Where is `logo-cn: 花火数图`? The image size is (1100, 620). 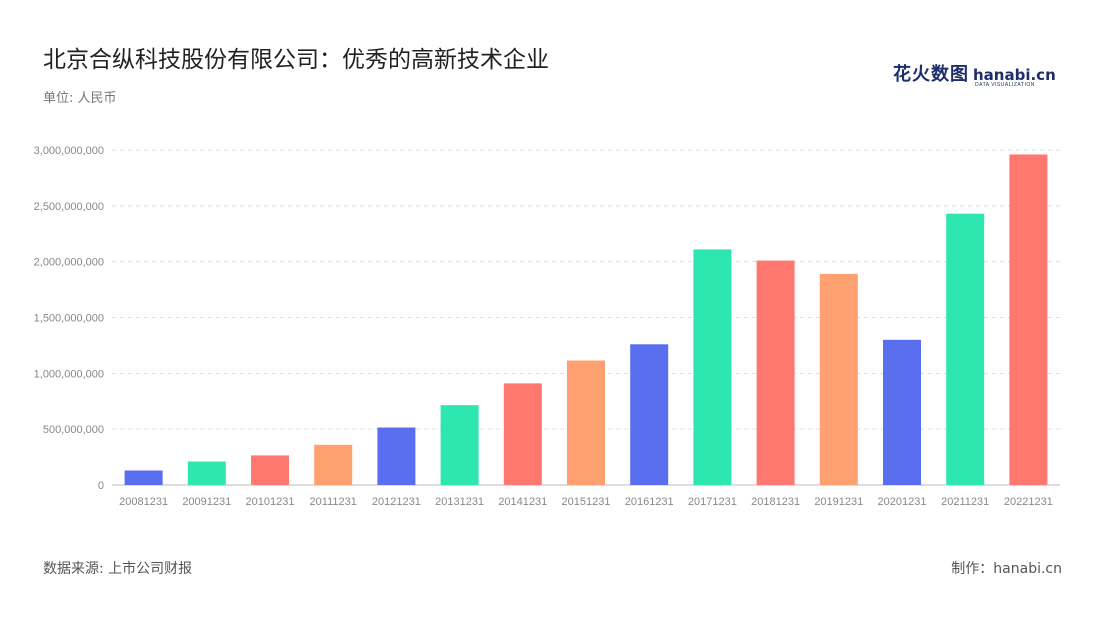 logo-cn: 花火数图 is located at coordinates (931, 74).